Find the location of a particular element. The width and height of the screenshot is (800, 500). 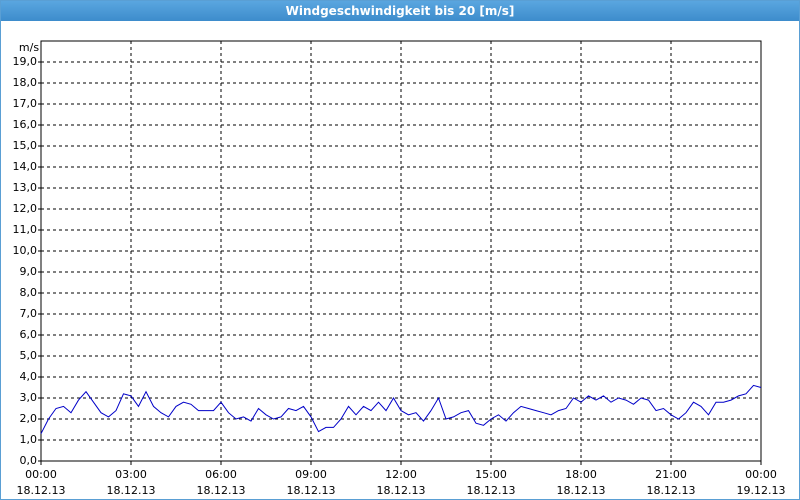

y-tick-label: 16,0 is located at coordinates (25, 124).